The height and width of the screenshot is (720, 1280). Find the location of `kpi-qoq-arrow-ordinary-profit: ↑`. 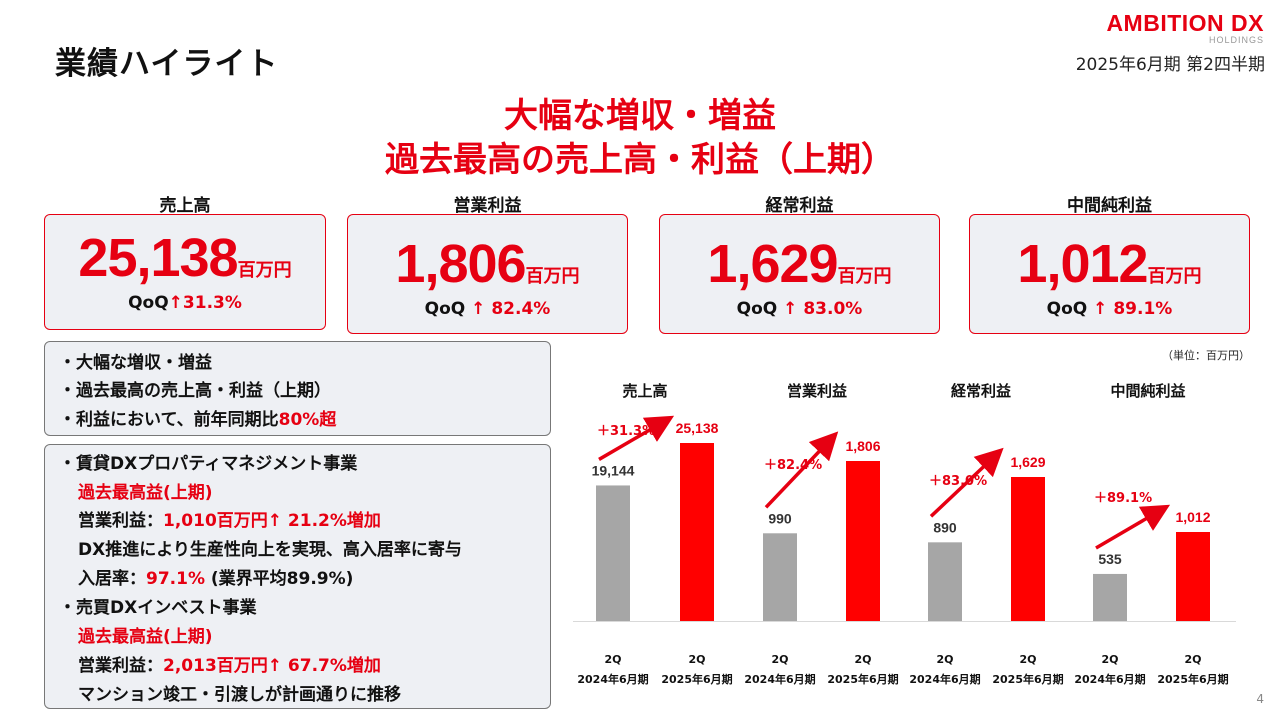

kpi-qoq-arrow-ordinary-profit: ↑ is located at coordinates (790, 309).